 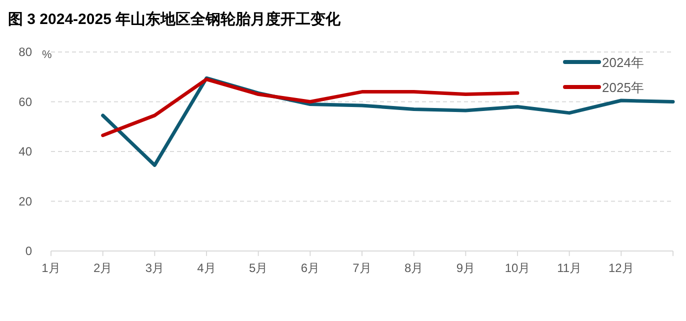 What do you see at coordinates (414, 268) in the screenshot?
I see `x-tick-label: 8月` at bounding box center [414, 268].